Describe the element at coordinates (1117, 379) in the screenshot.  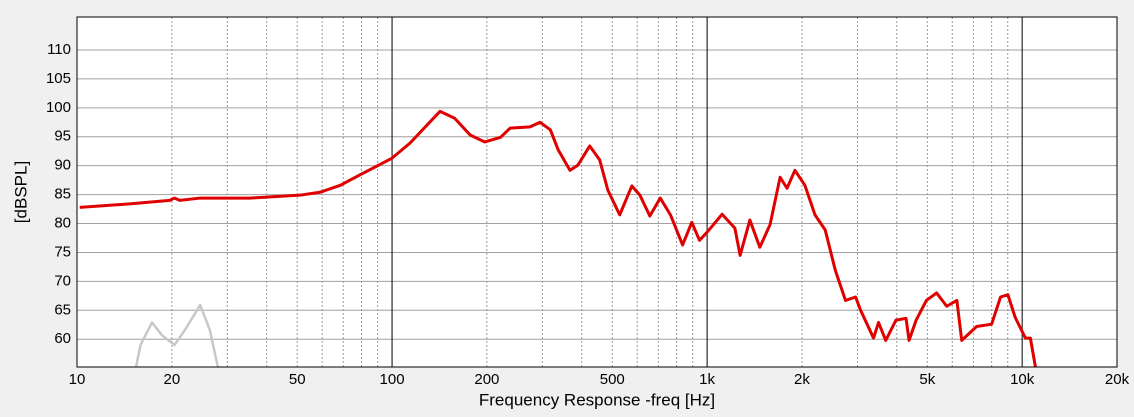
I see `x-tick-label: 20k` at that location.